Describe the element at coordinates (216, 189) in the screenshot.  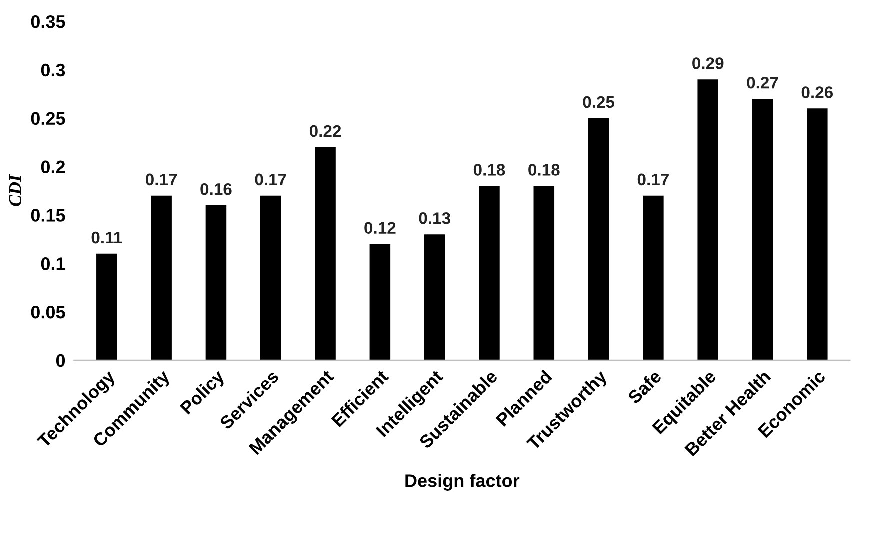
I see `data-label: 0.16` at that location.